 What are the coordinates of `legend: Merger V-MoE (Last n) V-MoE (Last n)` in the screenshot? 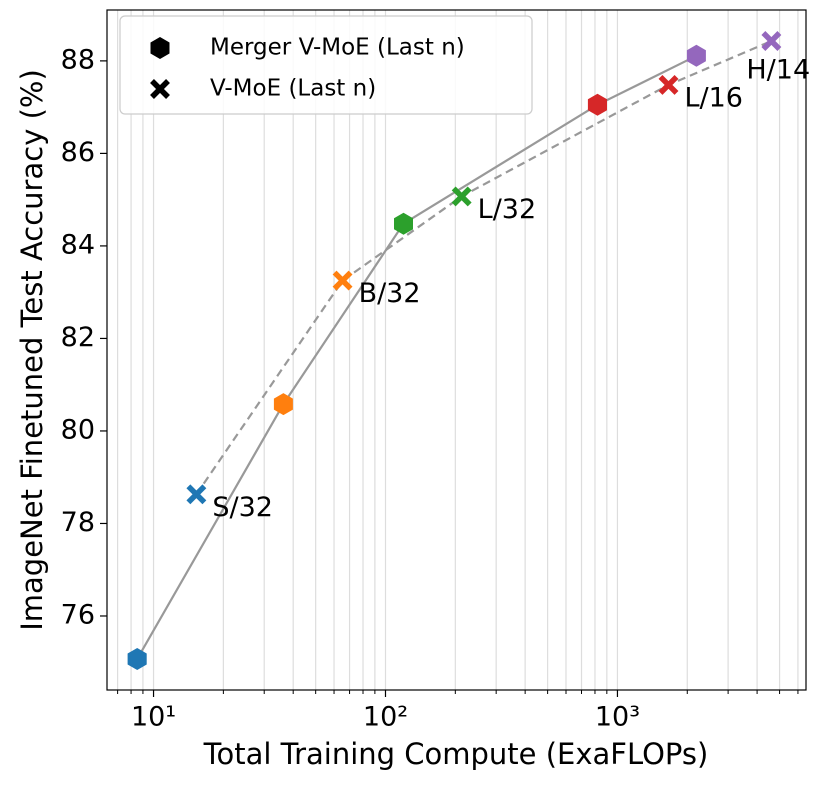 It's located at (326, 65).